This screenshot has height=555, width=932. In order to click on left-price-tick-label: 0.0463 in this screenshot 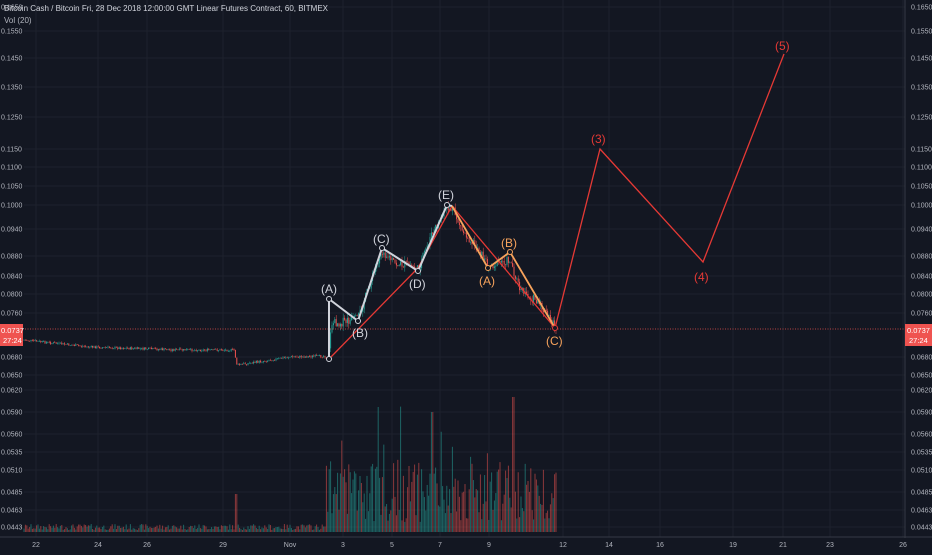, I will do `click(12, 511)`.